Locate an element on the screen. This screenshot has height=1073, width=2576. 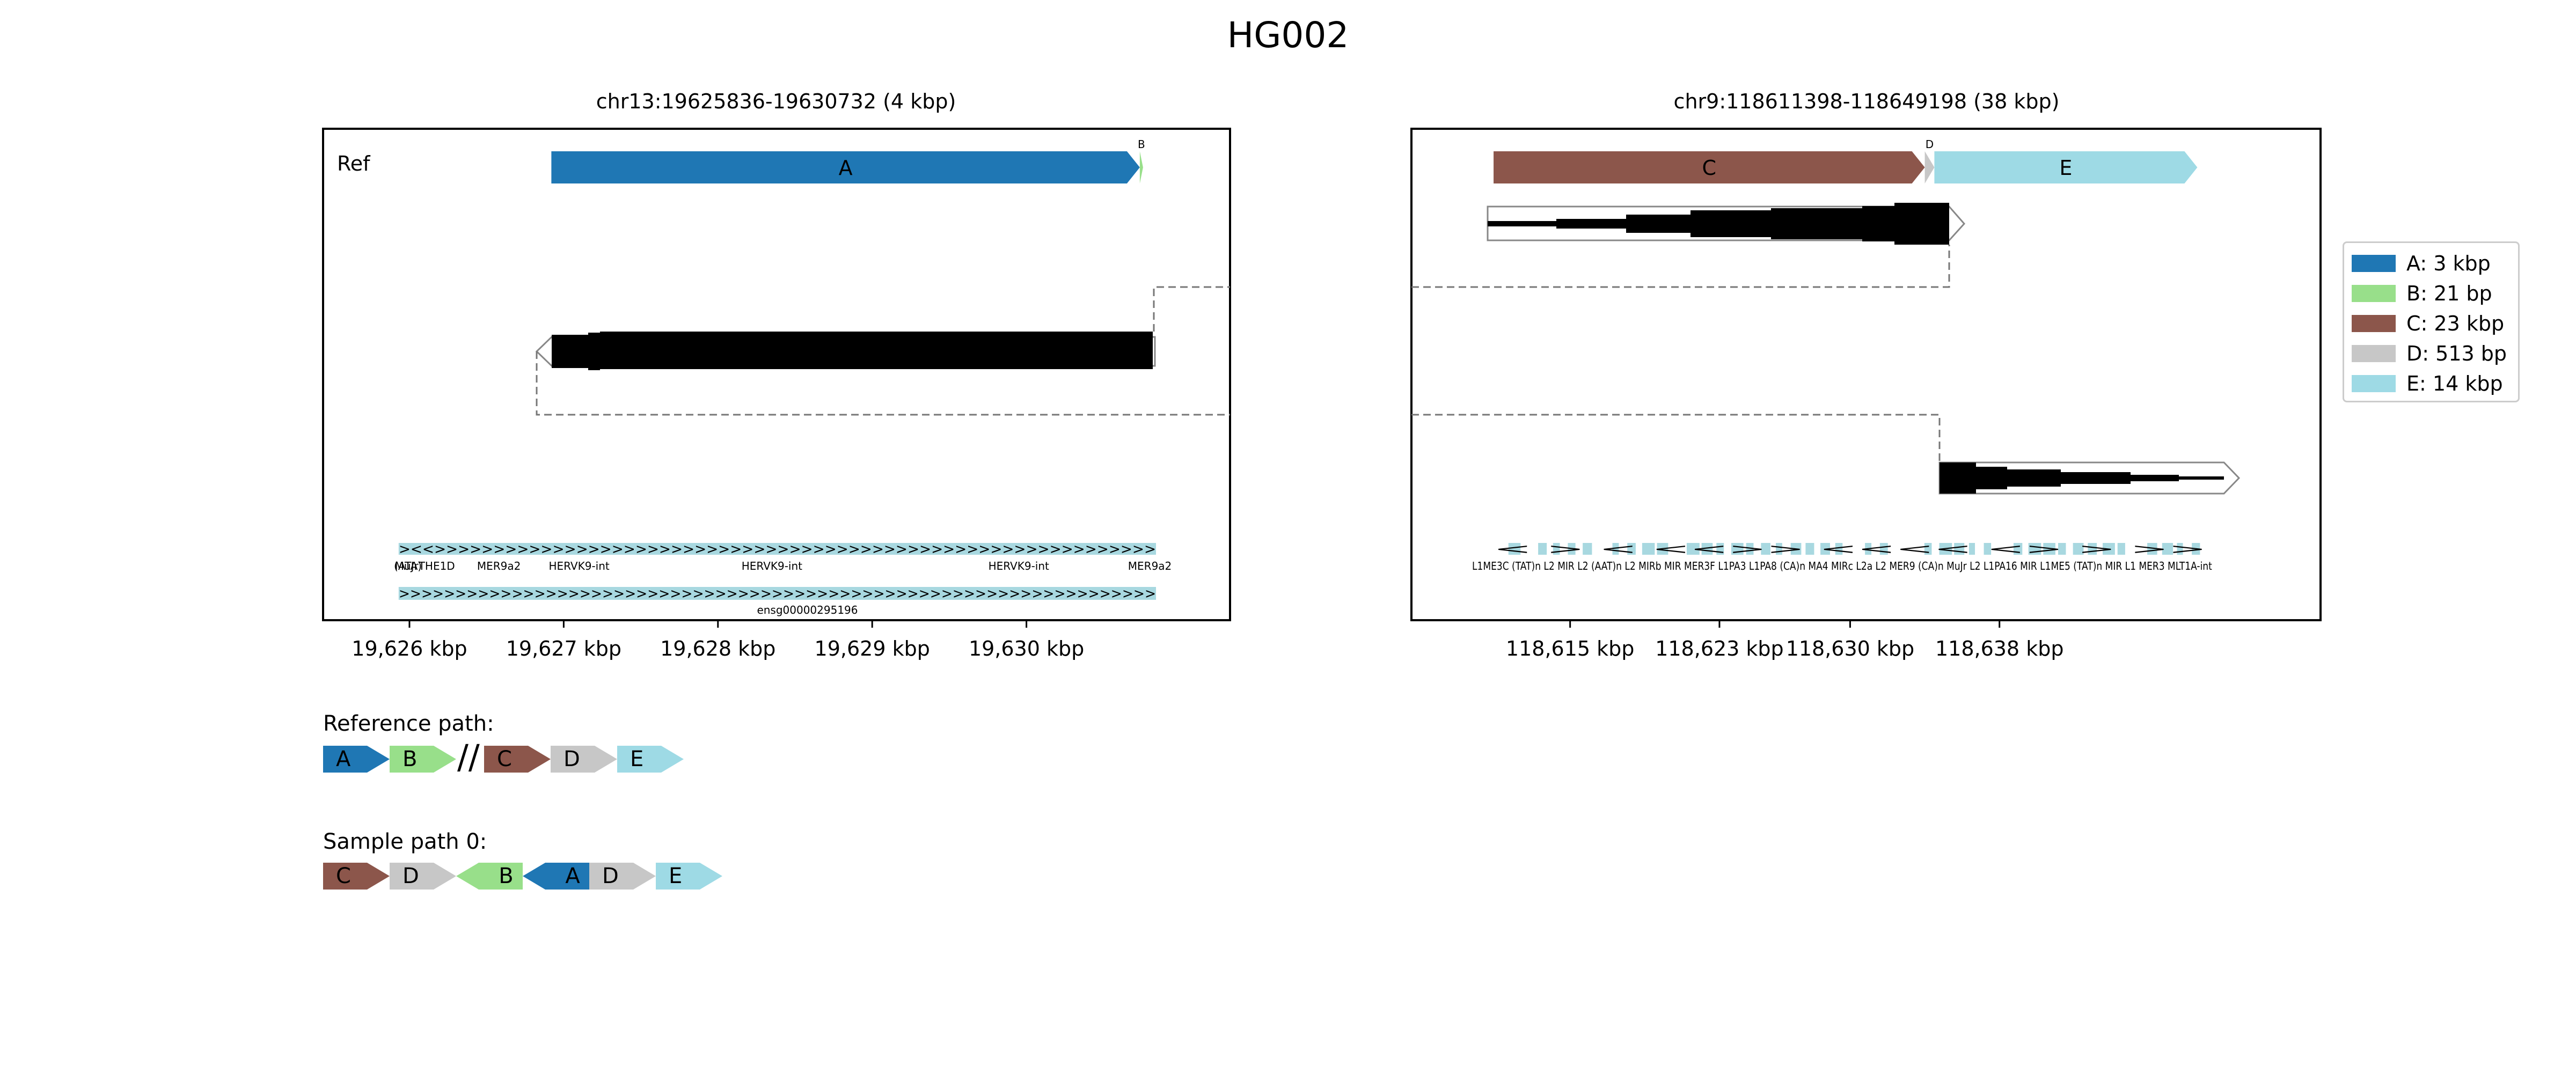
right-alignment-block-top is located at coordinates (1726, 224).